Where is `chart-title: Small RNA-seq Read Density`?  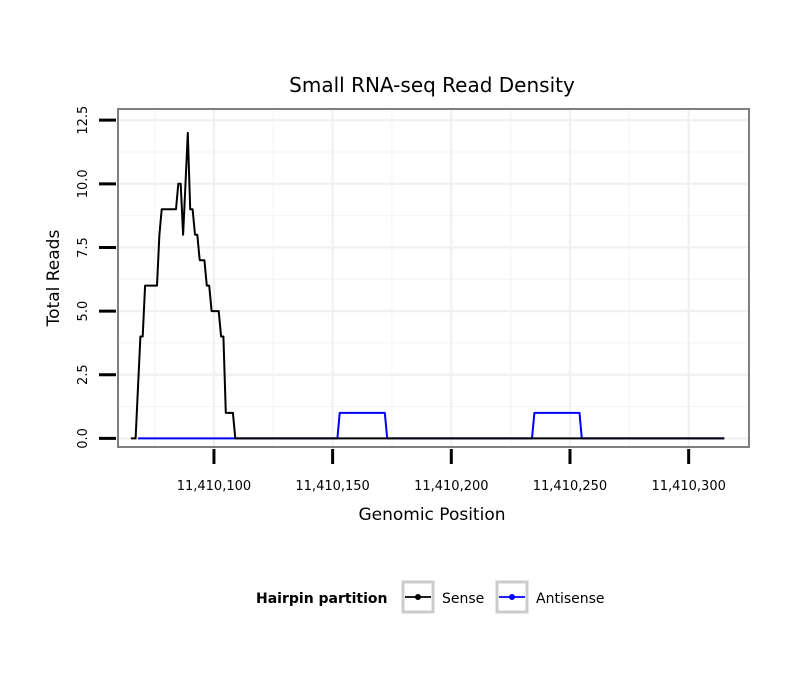 chart-title: Small RNA-seq Read Density is located at coordinates (432, 85).